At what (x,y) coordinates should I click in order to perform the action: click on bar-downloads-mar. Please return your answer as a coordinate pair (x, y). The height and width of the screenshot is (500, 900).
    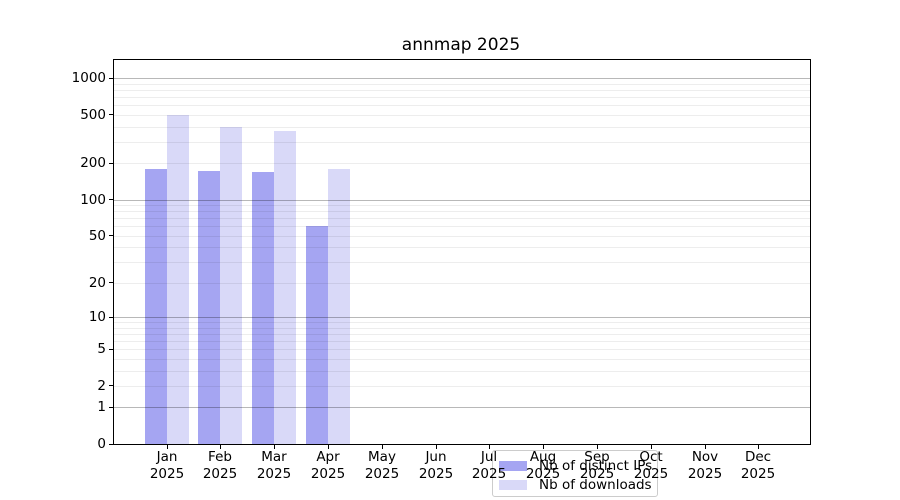
    Looking at the image, I should click on (285, 287).